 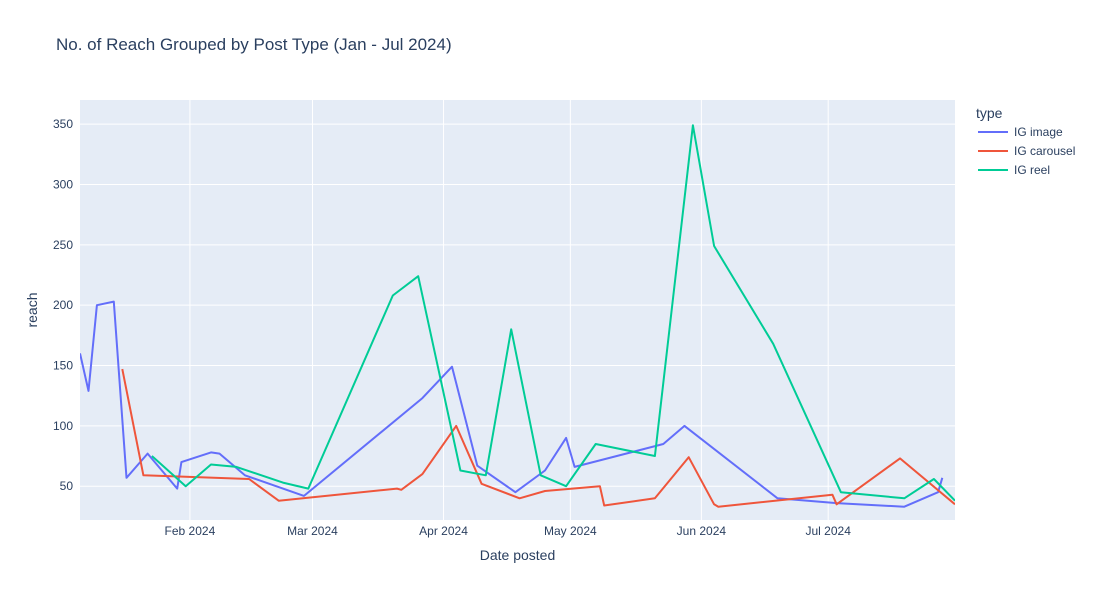 I want to click on legend-items: IG image IG carousel IG reel, so click(x=1026, y=151).